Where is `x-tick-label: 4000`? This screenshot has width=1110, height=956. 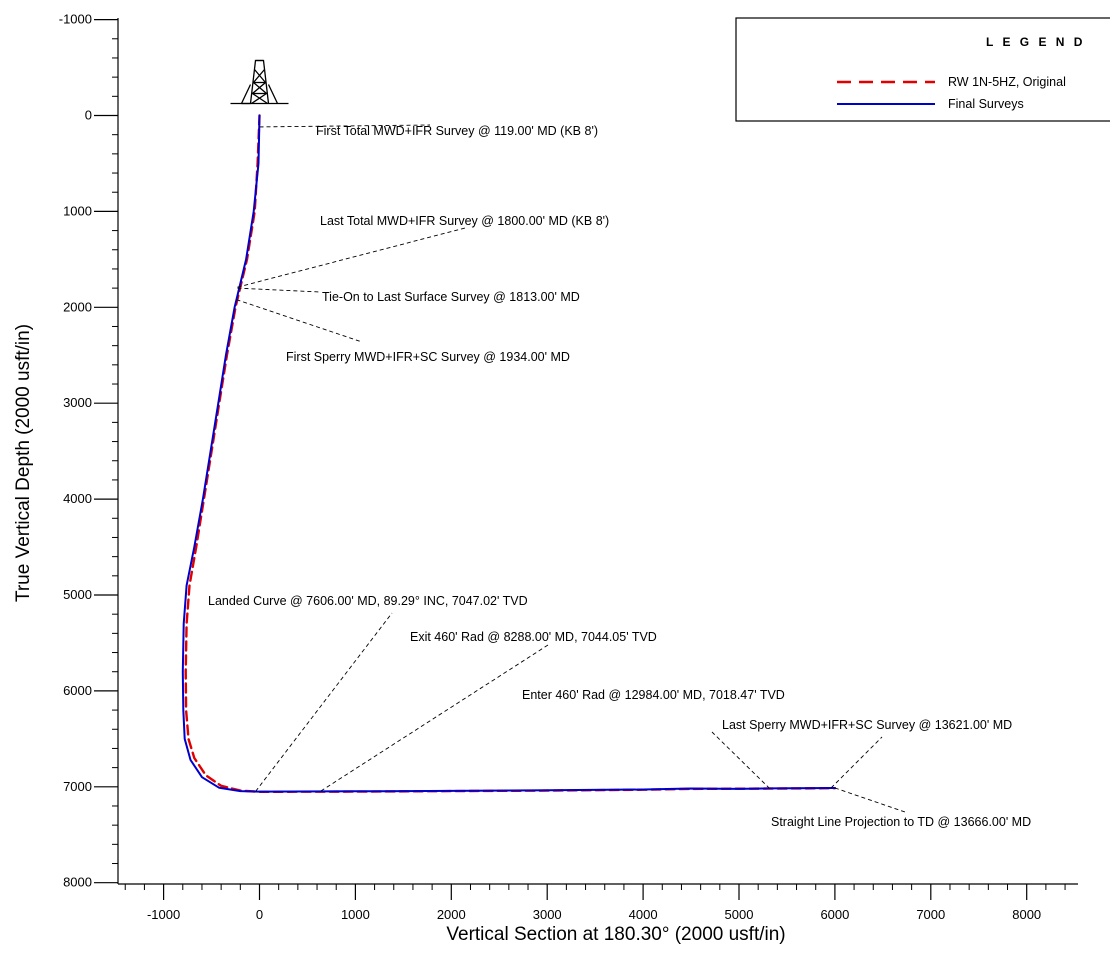
x-tick-label: 4000 is located at coordinates (643, 914).